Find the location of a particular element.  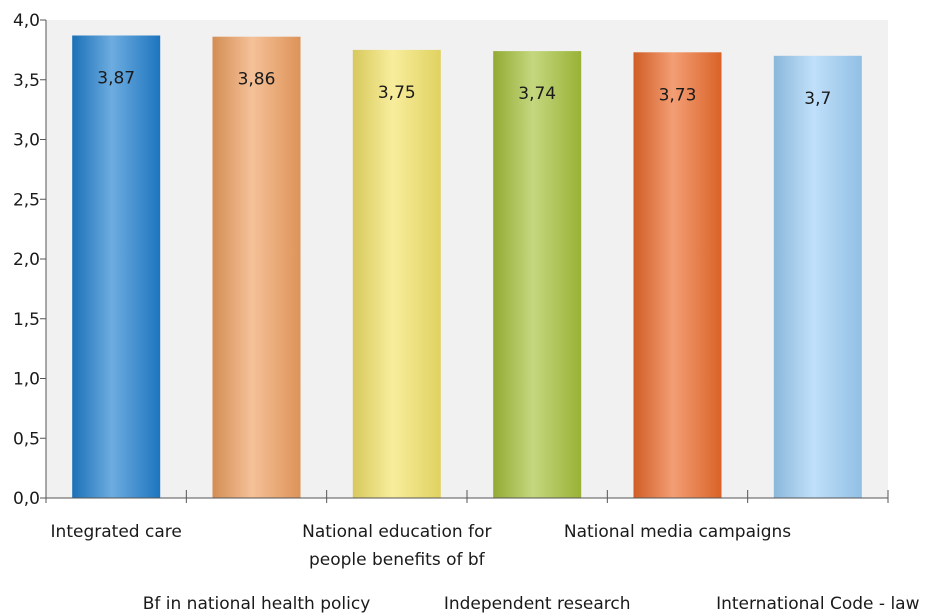

x-category-label-1: Integrated care is located at coordinates (116, 532).